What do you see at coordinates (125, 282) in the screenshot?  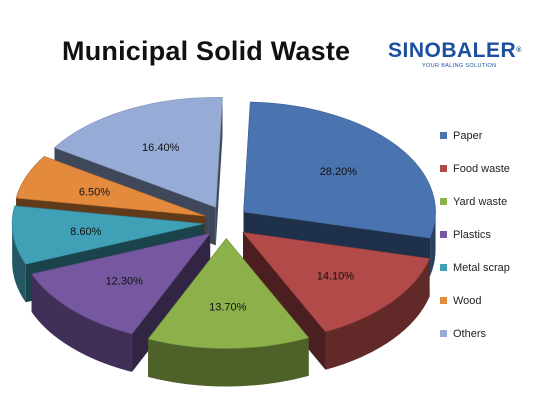 I see `data-label-plastics: 12.30%` at bounding box center [125, 282].